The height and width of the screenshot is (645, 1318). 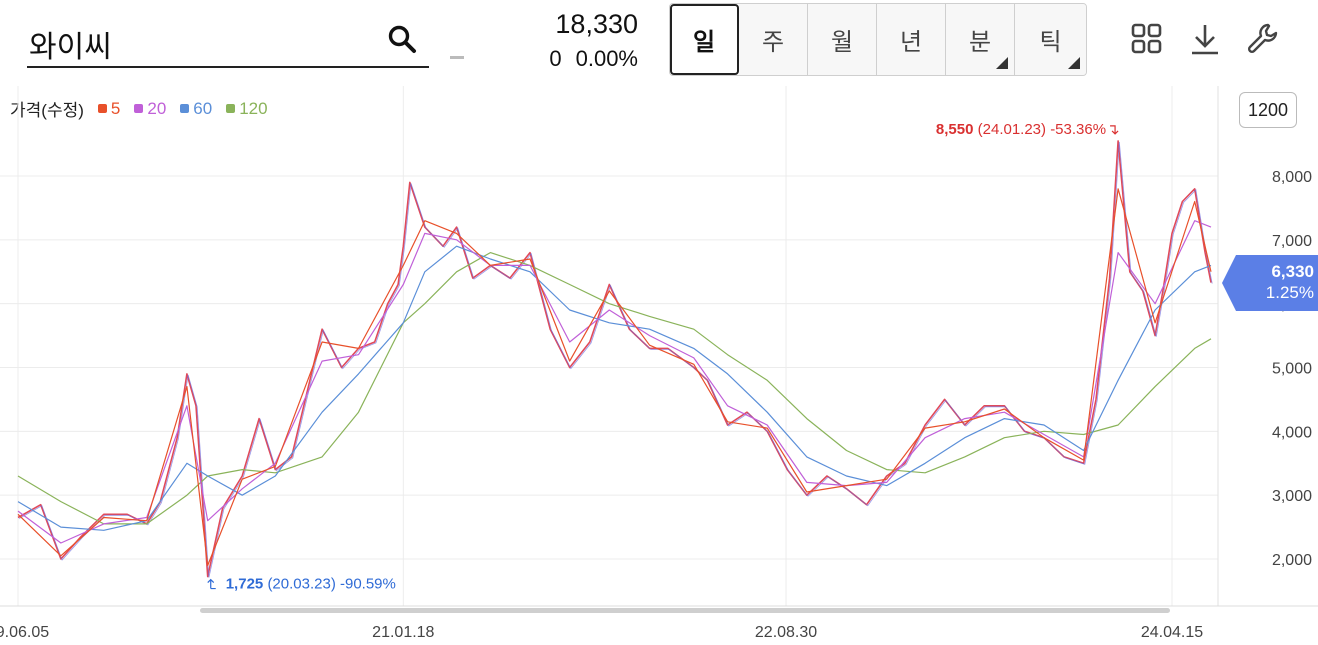 I want to click on annotation-high-arrow, so click(x=1114, y=130).